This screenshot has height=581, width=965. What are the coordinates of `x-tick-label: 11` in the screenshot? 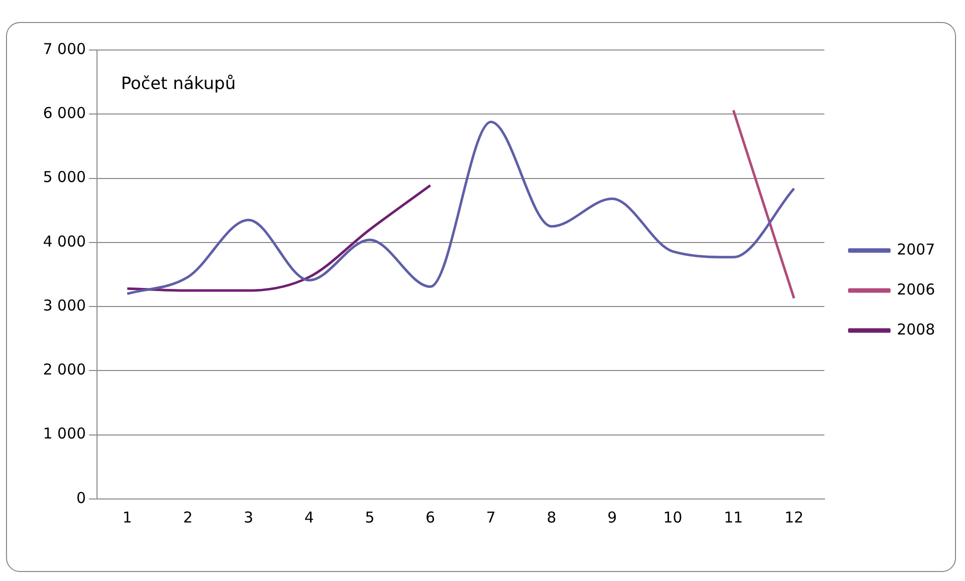 It's located at (733, 517).